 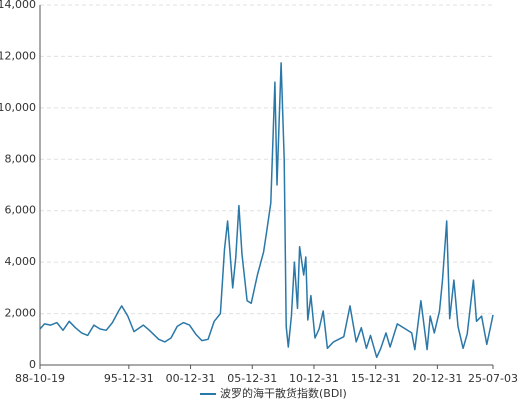 What do you see at coordinates (18, 55) in the screenshot?
I see `y-tick-label: 12,000` at bounding box center [18, 55].